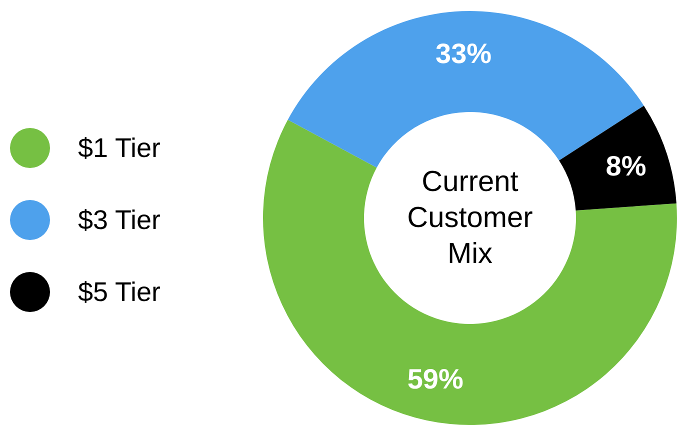 This screenshot has height=425, width=677. Describe the element at coordinates (119, 292) in the screenshot. I see `legend-label: $5 Tier` at that location.